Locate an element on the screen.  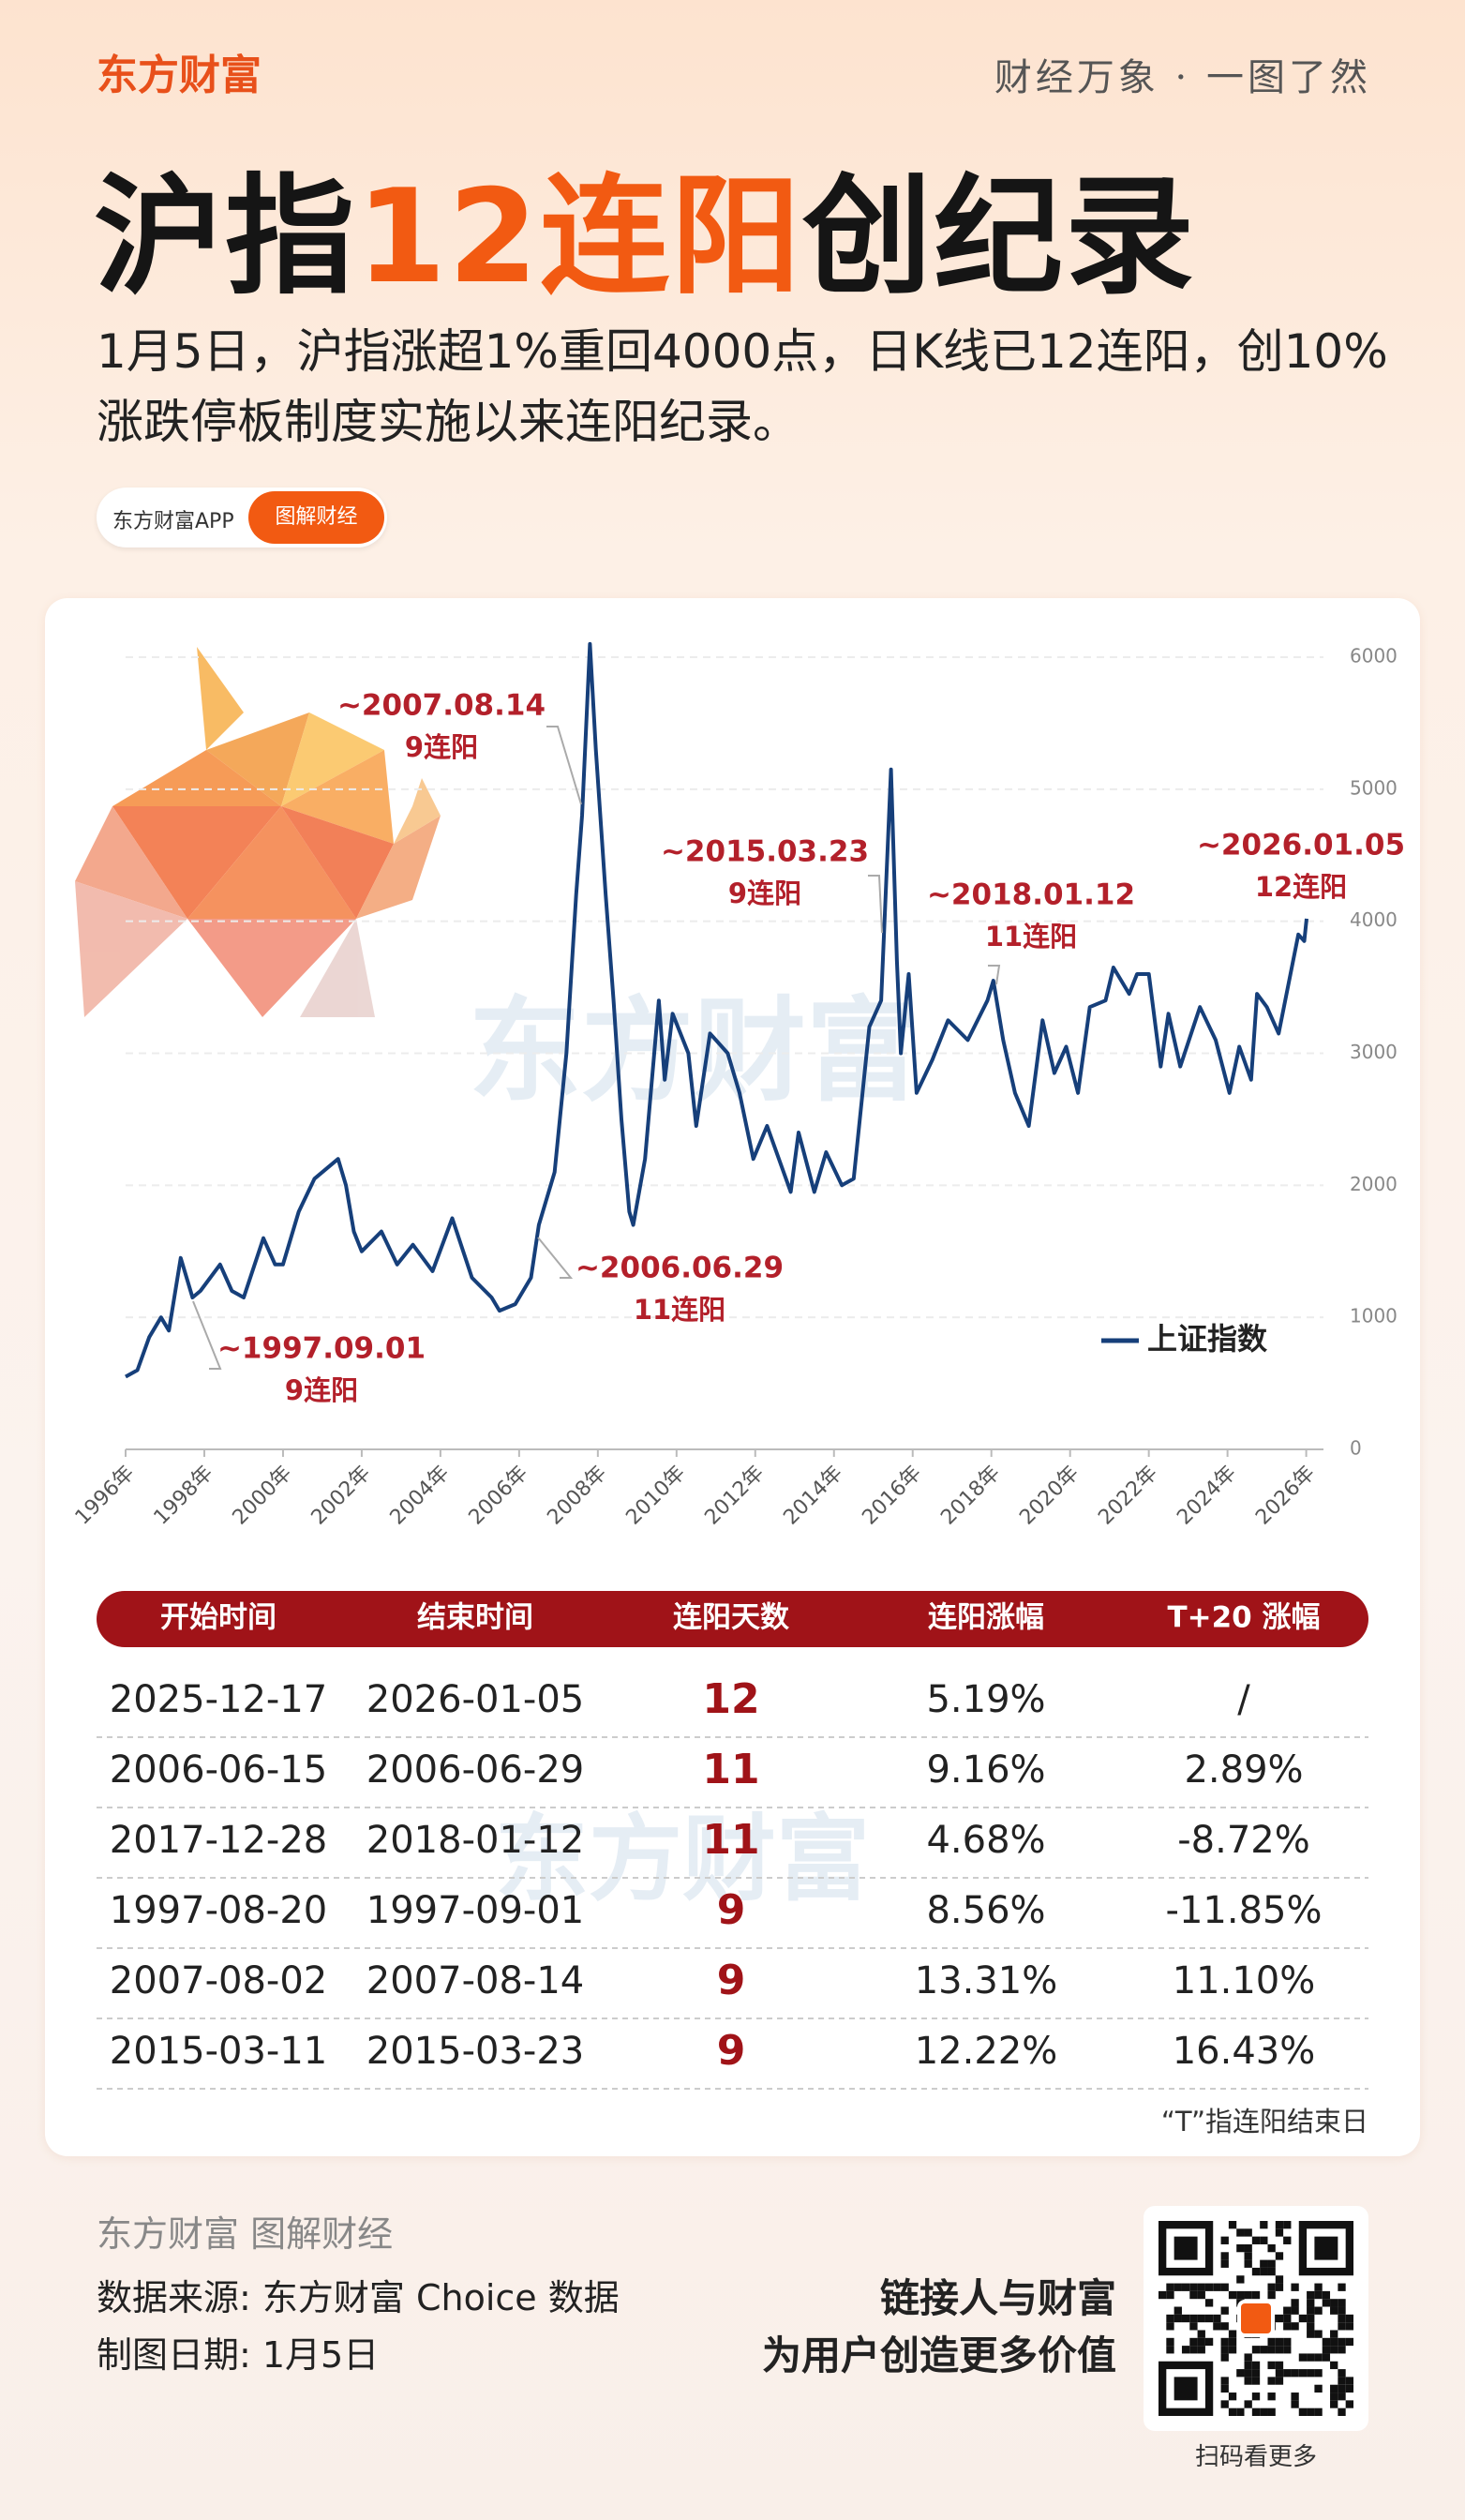
table-cell: / is located at coordinates (1243, 1699).